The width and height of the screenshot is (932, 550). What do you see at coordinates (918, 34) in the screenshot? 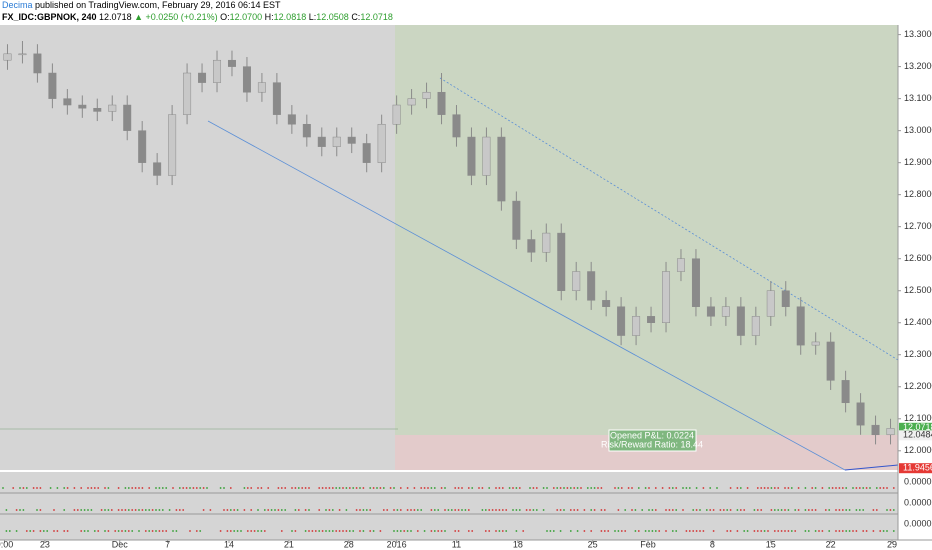
I see `y-tick-label: 13.3000` at bounding box center [918, 34].